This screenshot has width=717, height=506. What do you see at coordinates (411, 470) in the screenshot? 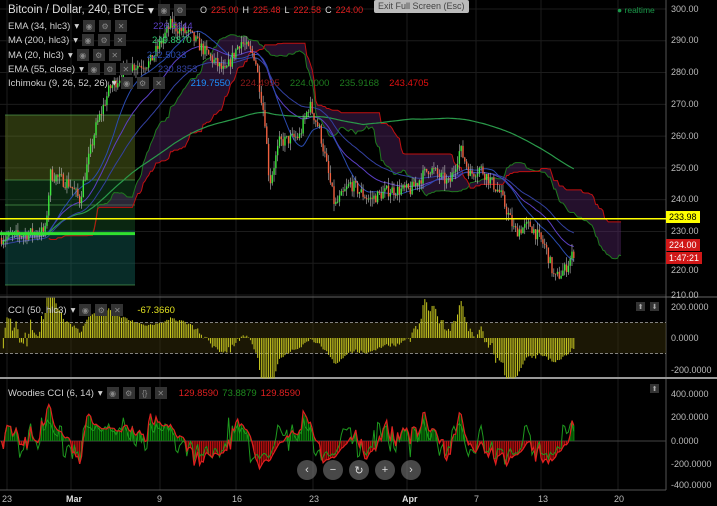
I see `scroll-right-button: ›` at bounding box center [411, 470].